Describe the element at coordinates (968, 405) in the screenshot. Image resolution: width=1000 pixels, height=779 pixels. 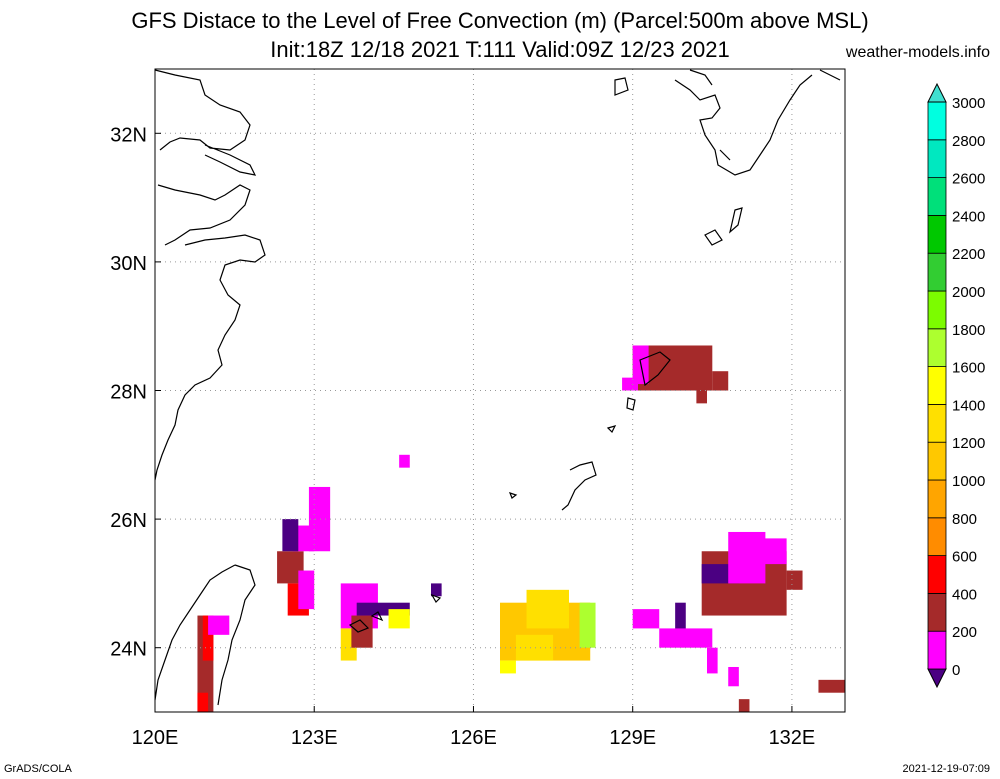
I see `colorbar-label: 1400` at that location.